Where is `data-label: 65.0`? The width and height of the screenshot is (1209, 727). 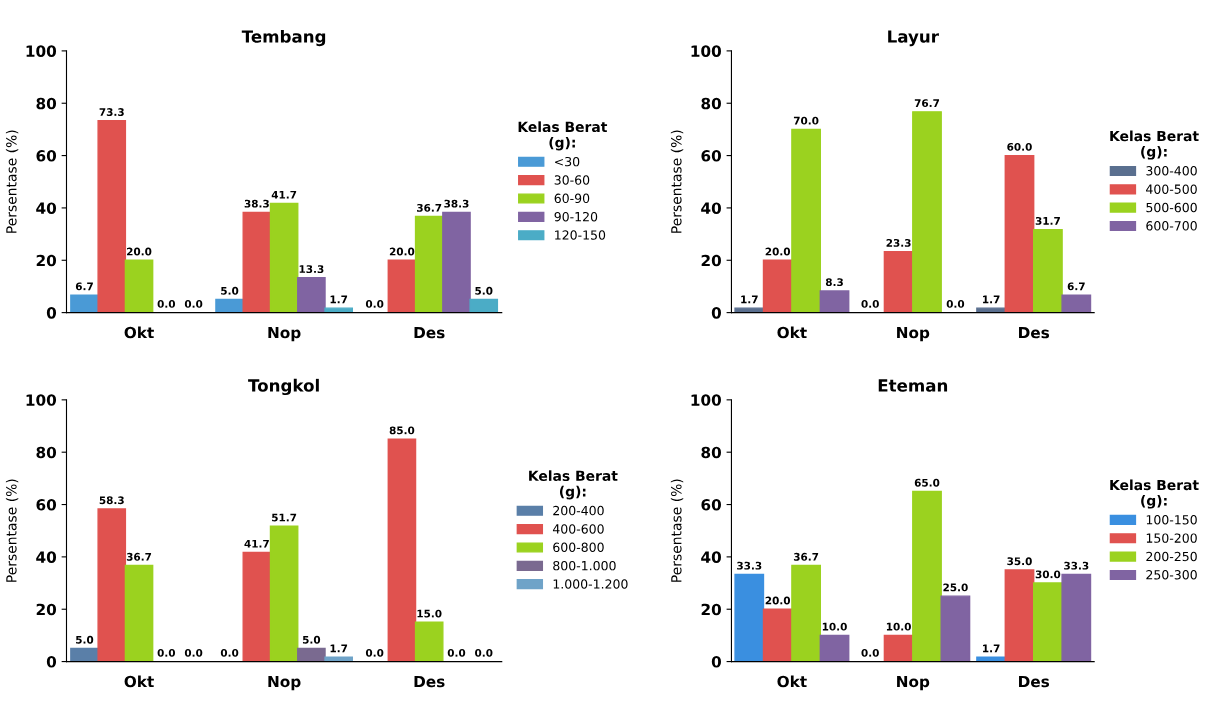
data-label: 65.0 is located at coordinates (927, 482).